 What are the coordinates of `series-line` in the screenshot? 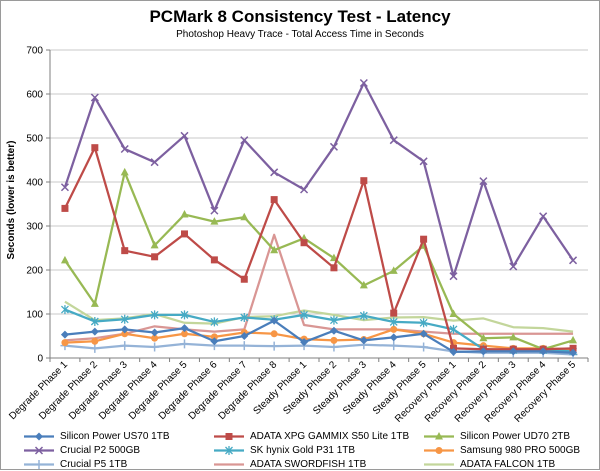 It's located at (319, 349).